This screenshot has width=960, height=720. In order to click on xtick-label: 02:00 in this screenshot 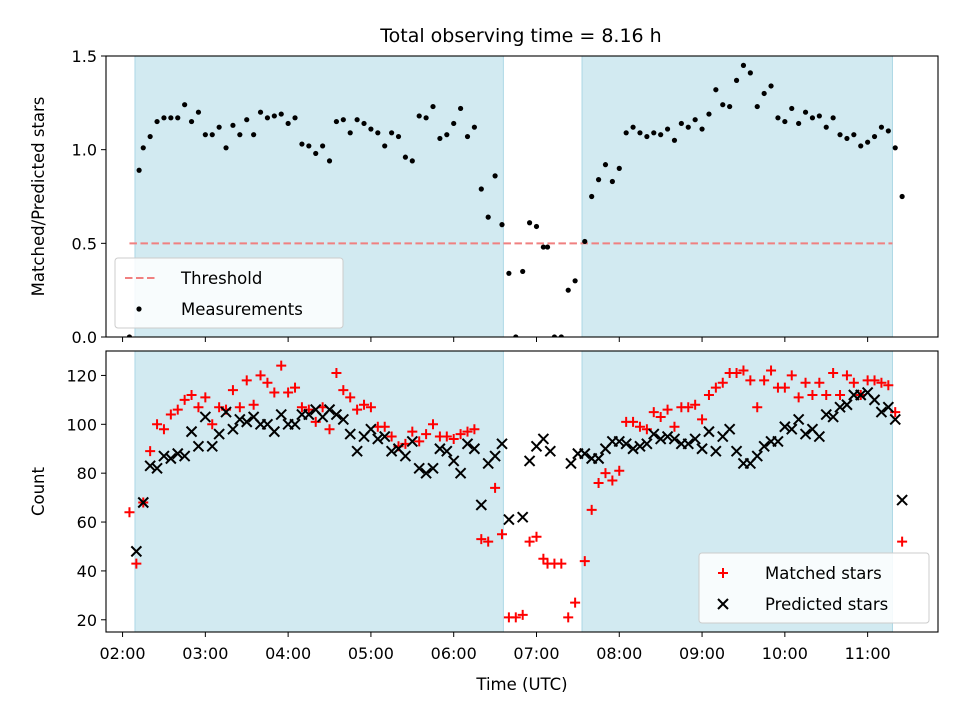, I will do `click(123, 653)`.